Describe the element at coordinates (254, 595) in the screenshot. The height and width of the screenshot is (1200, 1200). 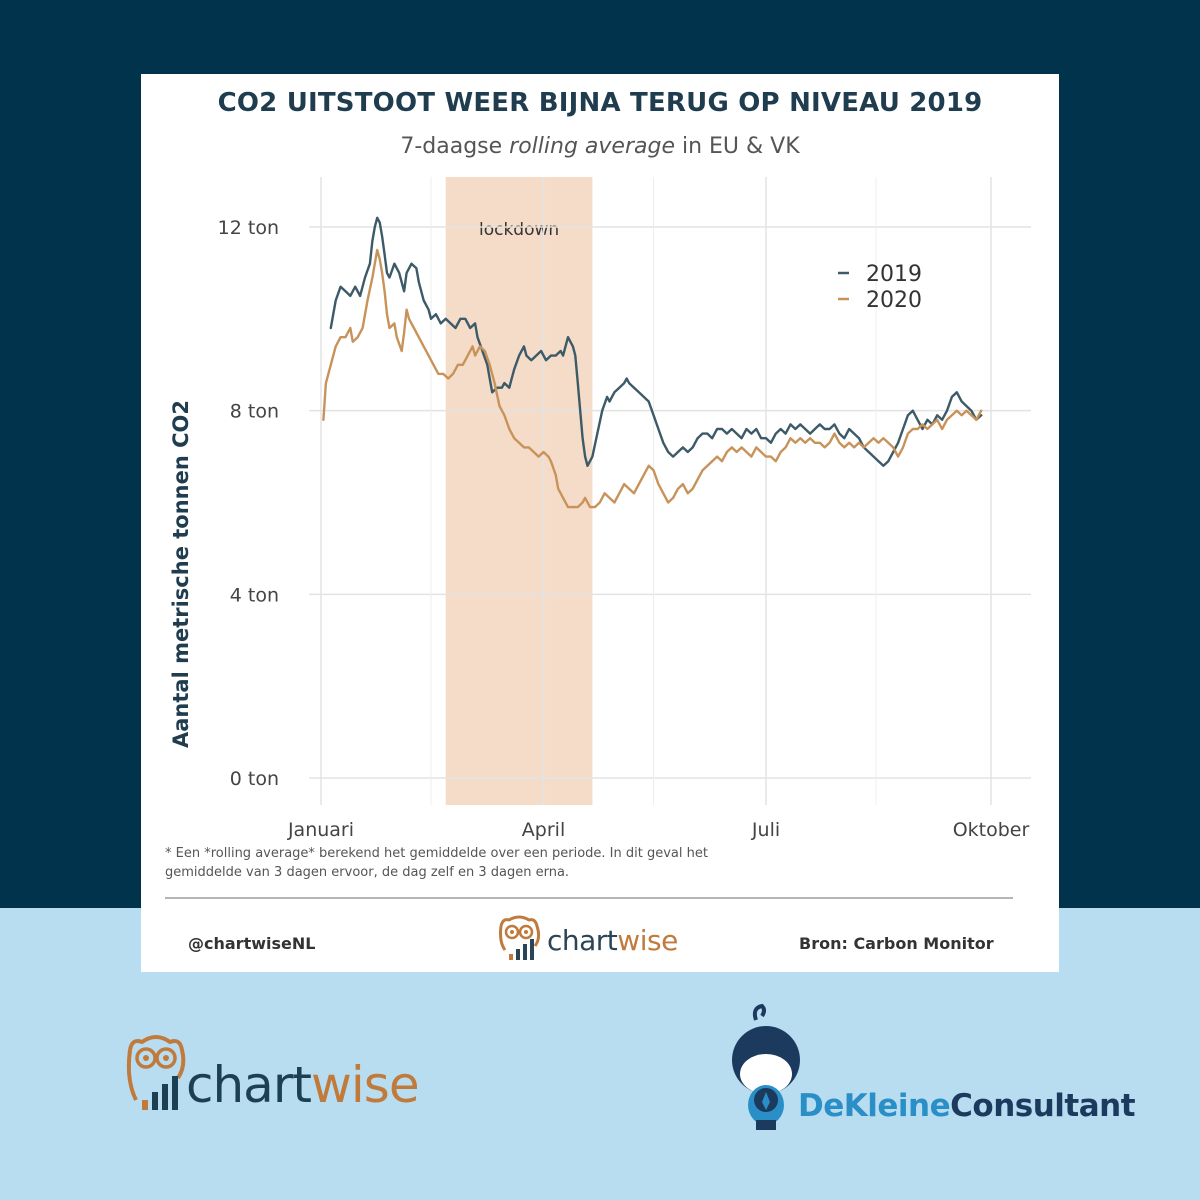
I see `y-tick-label: 4 ton` at that location.